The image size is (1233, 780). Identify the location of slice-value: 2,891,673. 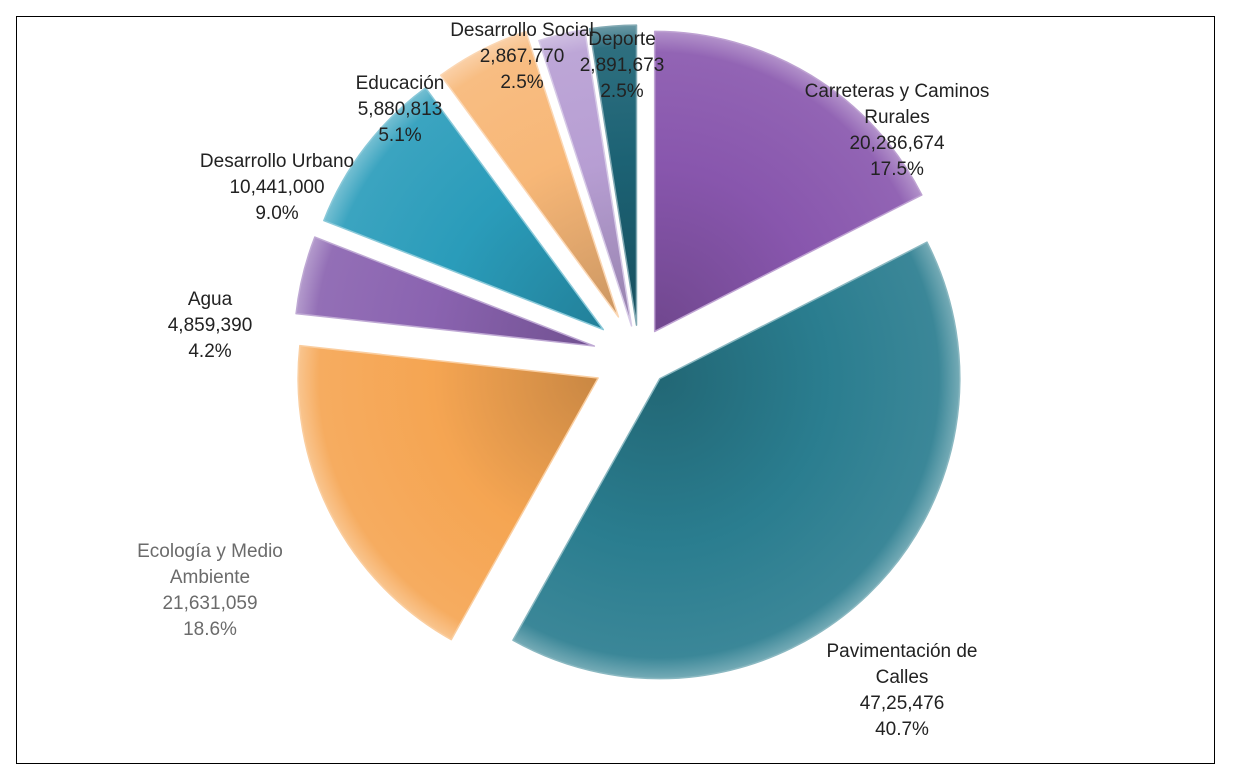
(622, 65).